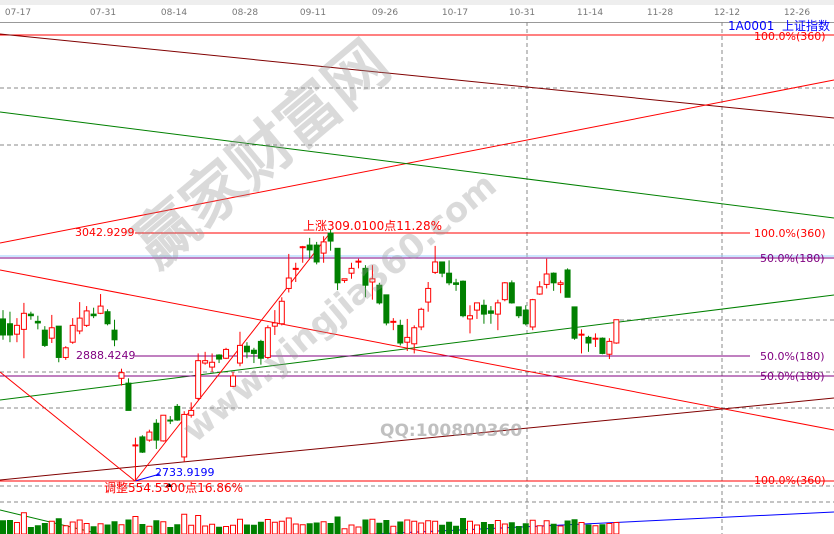 Image resolution: width=834 pixels, height=534 pixels. Describe the element at coordinates (313, 13) in the screenshot. I see `date-tick: 09-11` at that location.